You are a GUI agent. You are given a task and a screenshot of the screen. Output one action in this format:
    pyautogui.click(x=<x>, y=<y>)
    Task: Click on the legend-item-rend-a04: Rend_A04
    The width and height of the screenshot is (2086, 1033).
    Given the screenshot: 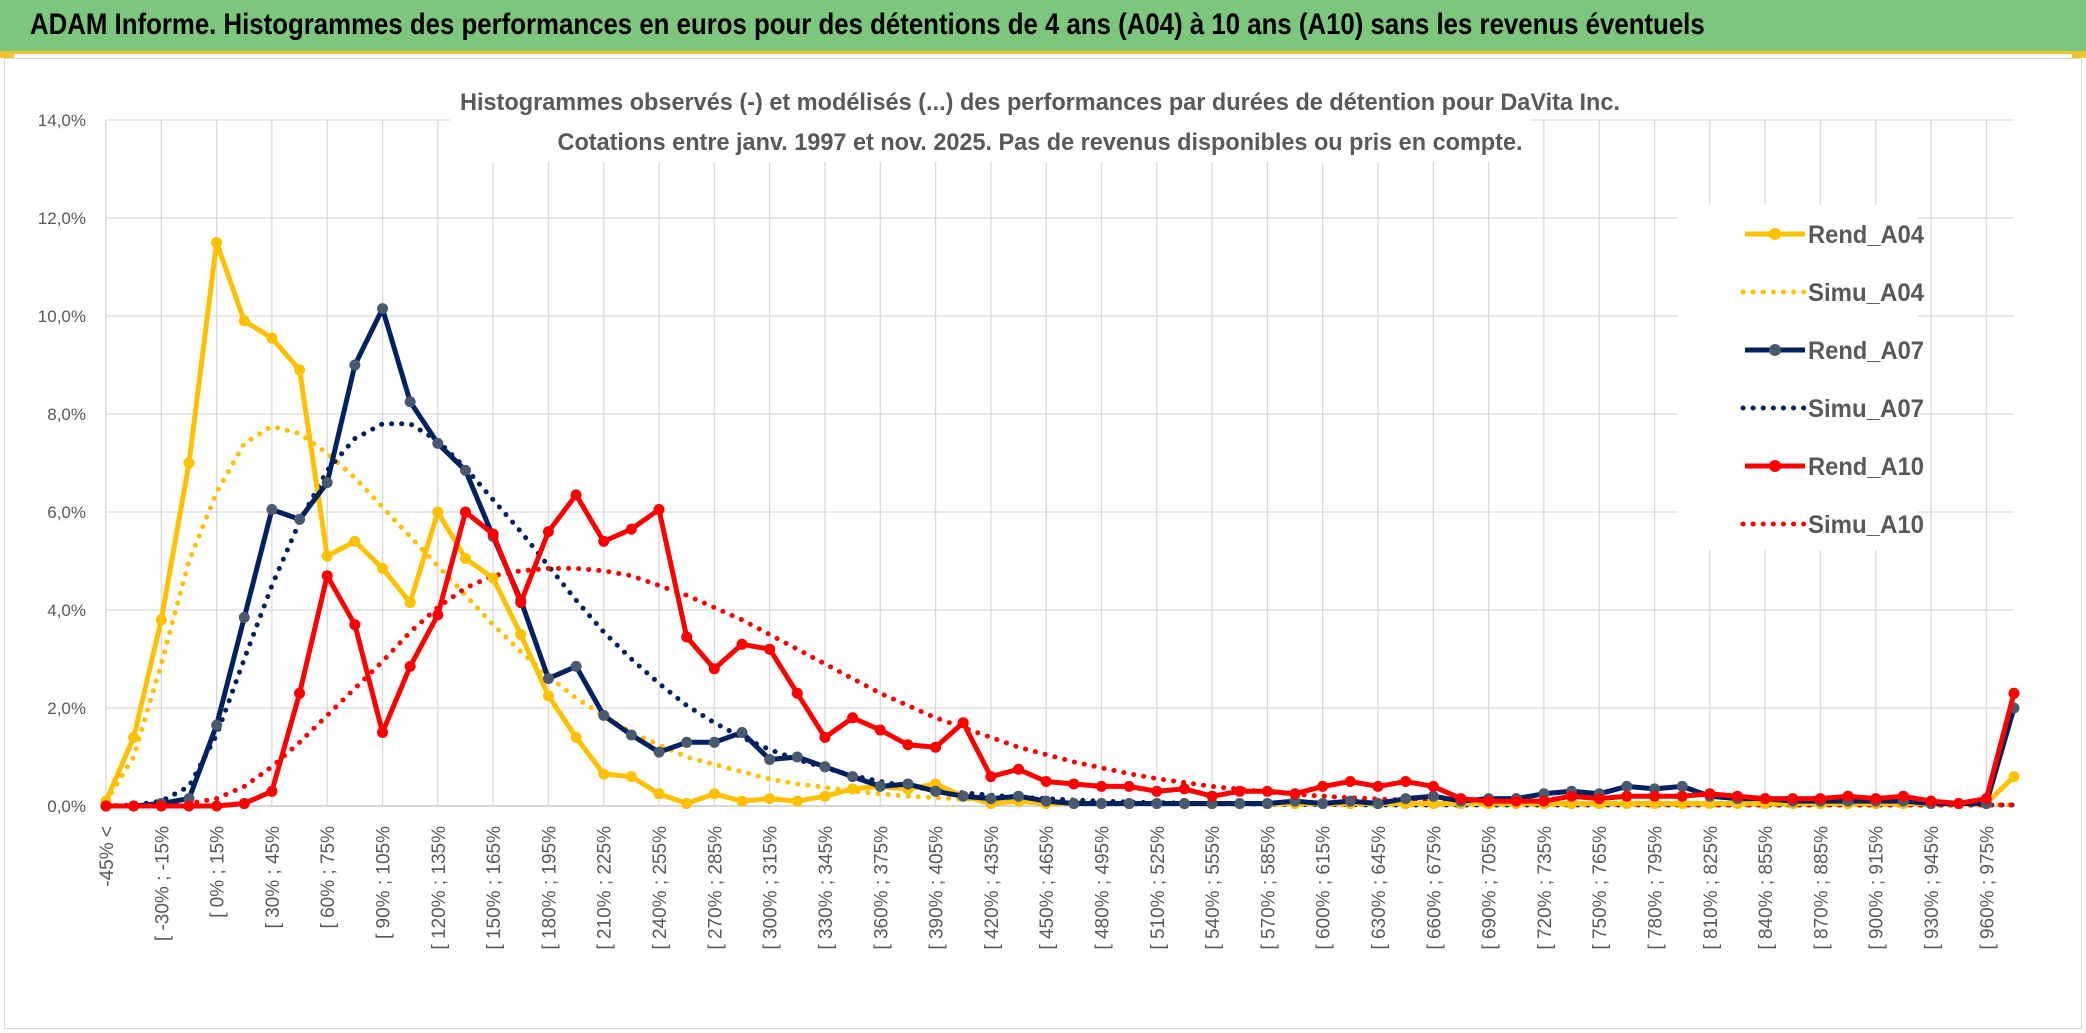 What is the action you would take?
    pyautogui.click(x=1834, y=235)
    